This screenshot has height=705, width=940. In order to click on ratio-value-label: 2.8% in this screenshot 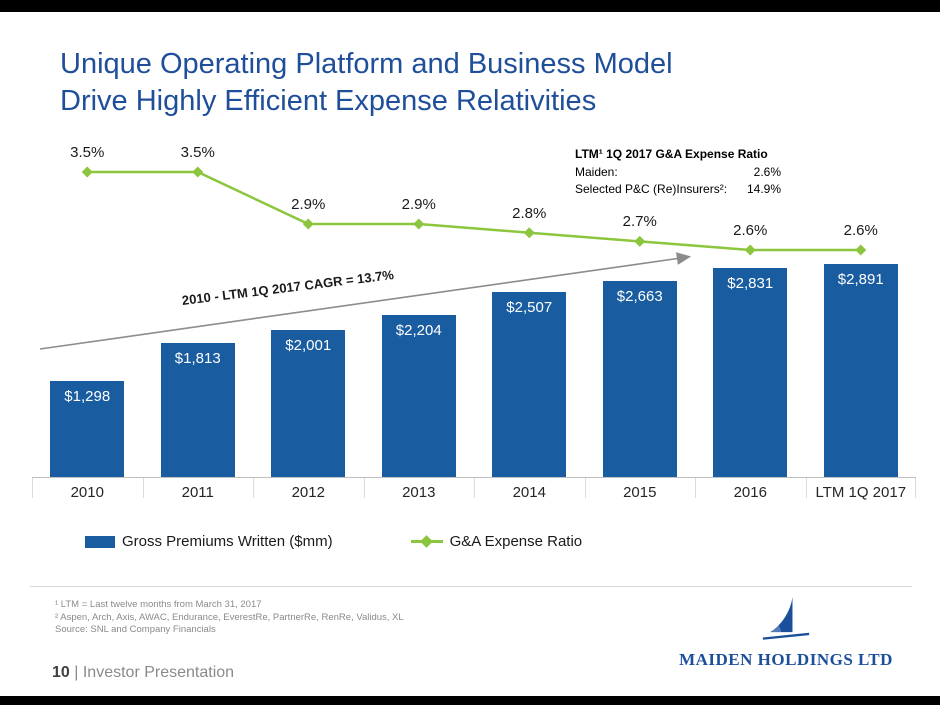, I will do `click(529, 213)`.